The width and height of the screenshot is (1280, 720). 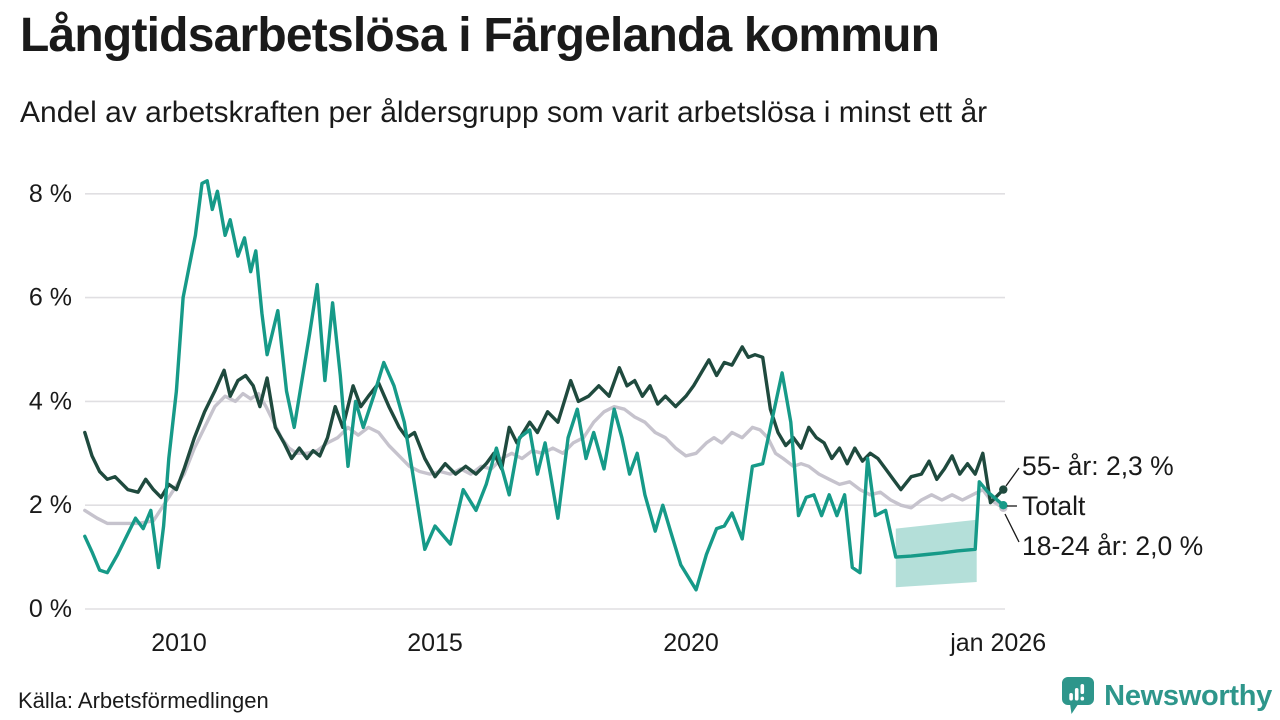 I want to click on series-line-totalt, so click(x=544, y=458).